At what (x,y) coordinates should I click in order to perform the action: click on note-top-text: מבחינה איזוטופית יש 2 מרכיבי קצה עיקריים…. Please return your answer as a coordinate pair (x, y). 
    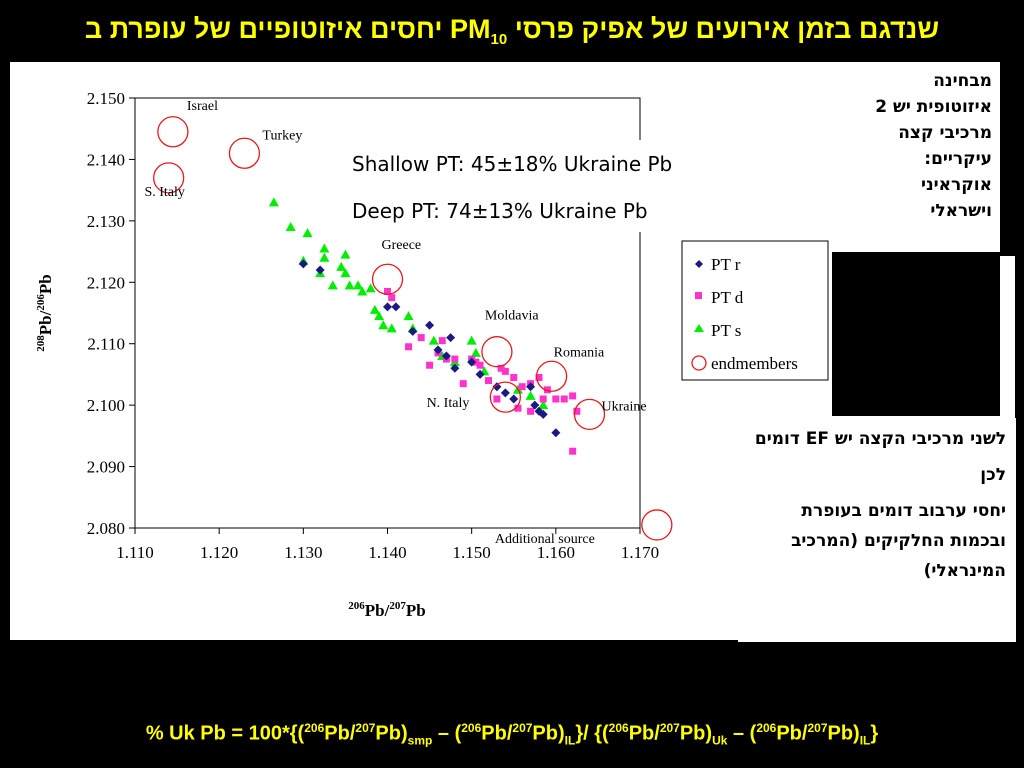
    Looking at the image, I should click on (916, 157).